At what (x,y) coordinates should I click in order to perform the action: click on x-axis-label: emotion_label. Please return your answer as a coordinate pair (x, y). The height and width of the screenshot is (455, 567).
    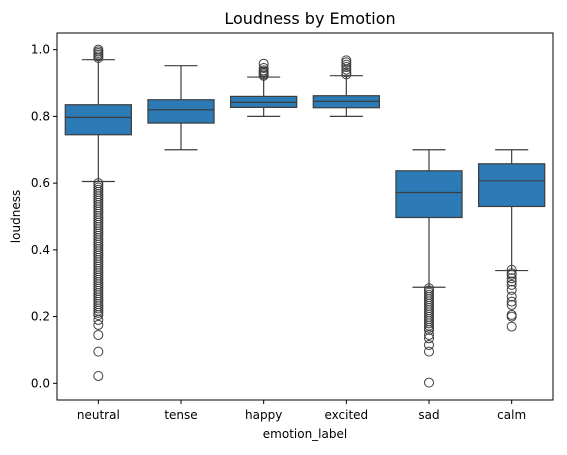
    Looking at the image, I should click on (305, 434).